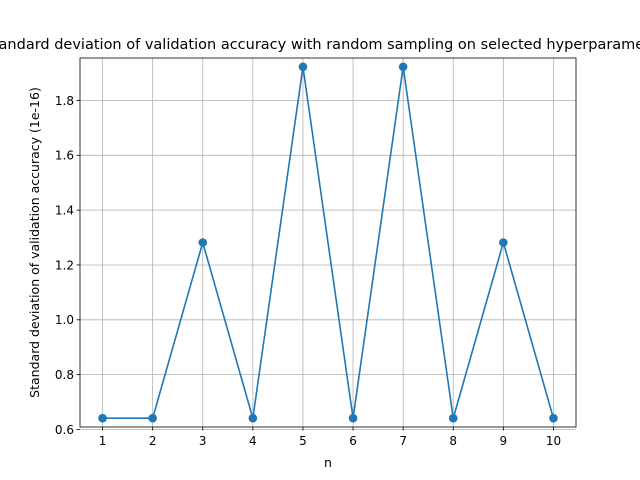 Image resolution: width=640 pixels, height=480 pixels. What do you see at coordinates (64, 265) in the screenshot?
I see `y-tick-label: 1.2` at bounding box center [64, 265].